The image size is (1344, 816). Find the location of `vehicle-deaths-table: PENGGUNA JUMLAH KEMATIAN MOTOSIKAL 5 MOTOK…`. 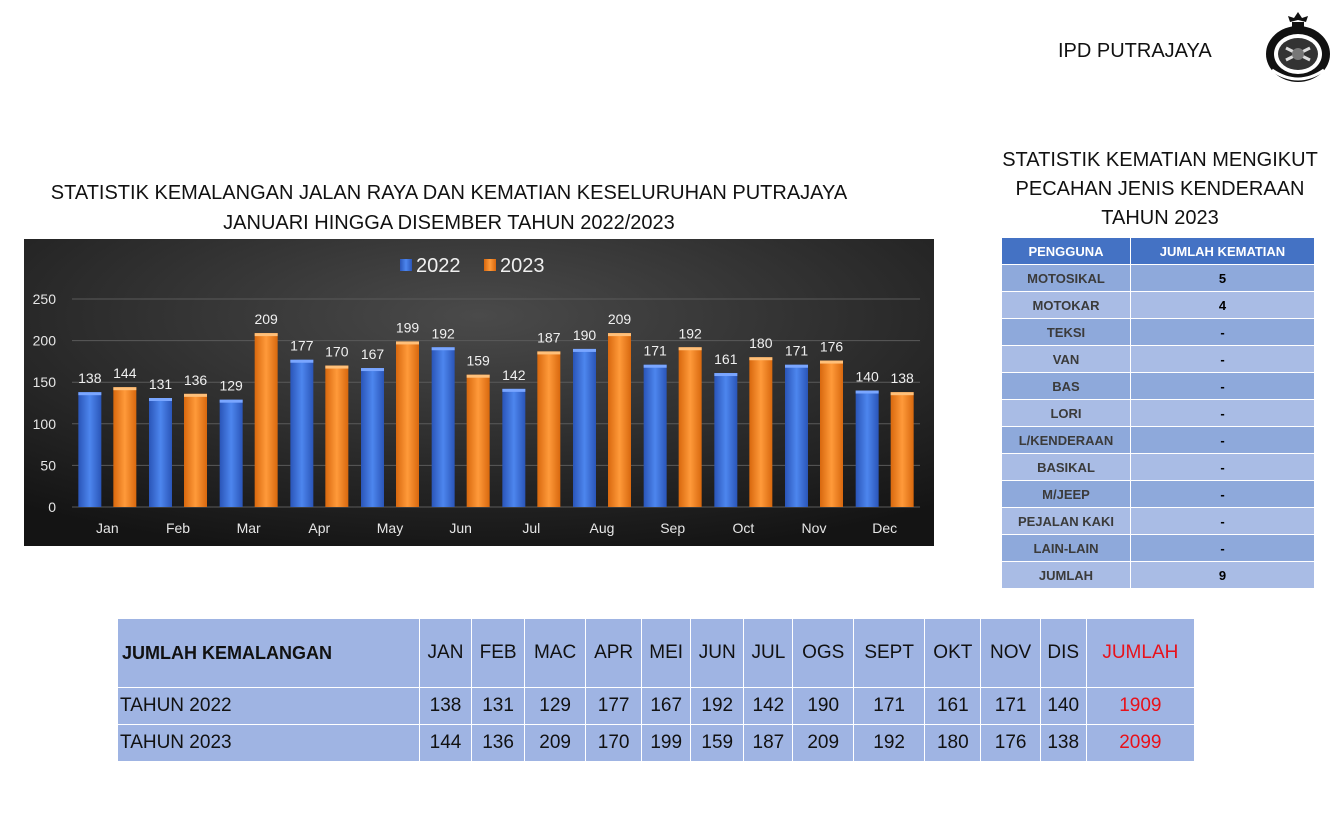

vehicle-deaths-table: PENGGUNA JUMLAH KEMATIAN MOTOSIKAL 5 MOTOK… is located at coordinates (1158, 413).